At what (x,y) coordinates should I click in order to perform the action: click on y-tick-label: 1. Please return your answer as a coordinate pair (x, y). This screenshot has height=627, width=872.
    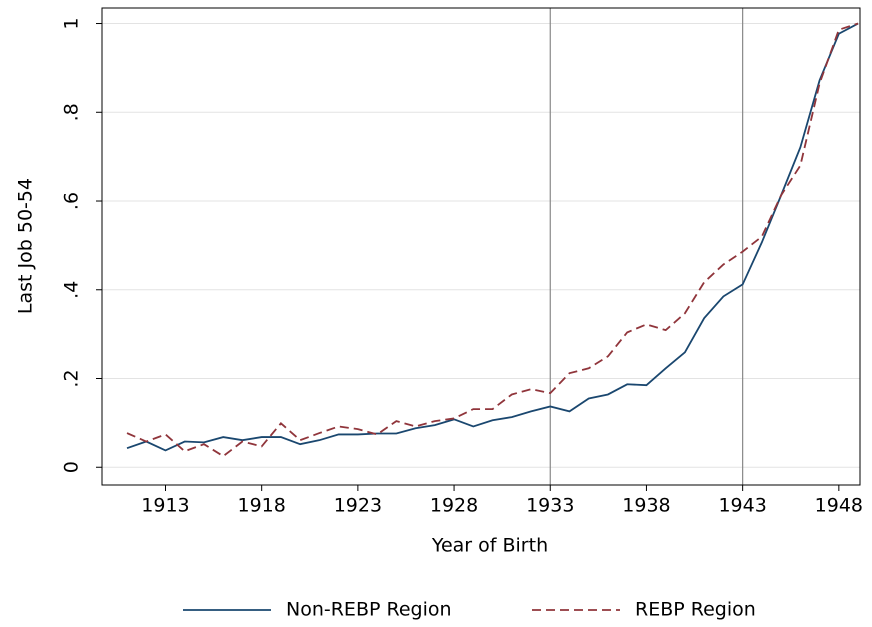
    Looking at the image, I should click on (72, 23).